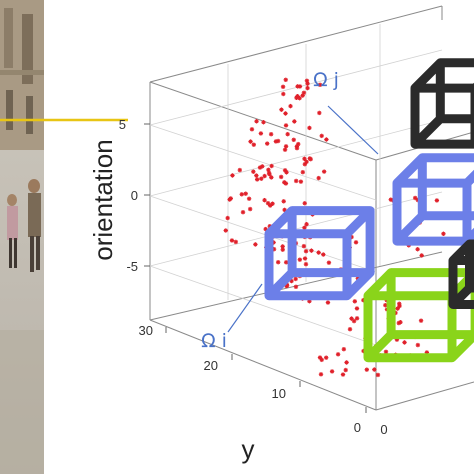 This screenshot has width=474, height=474. What do you see at coordinates (326, 80) in the screenshot?
I see `omega-j-label: Ω j` at bounding box center [326, 80].